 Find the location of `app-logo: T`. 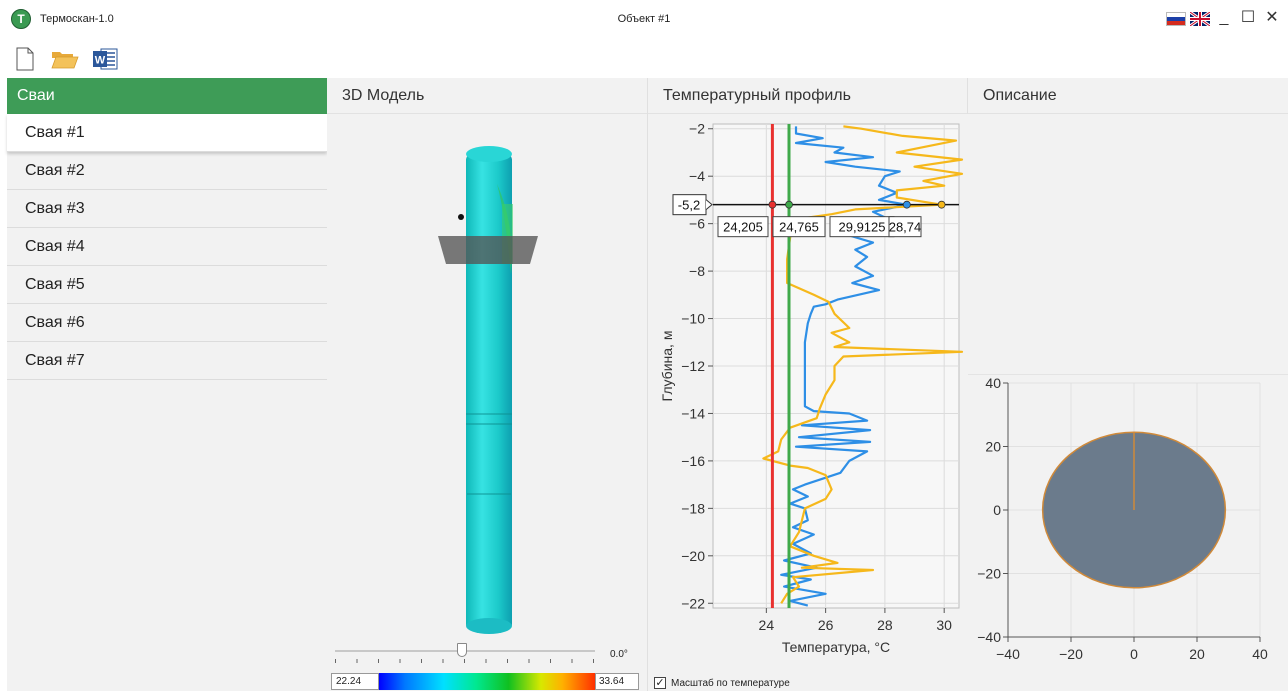

app-logo: T is located at coordinates (21, 19).